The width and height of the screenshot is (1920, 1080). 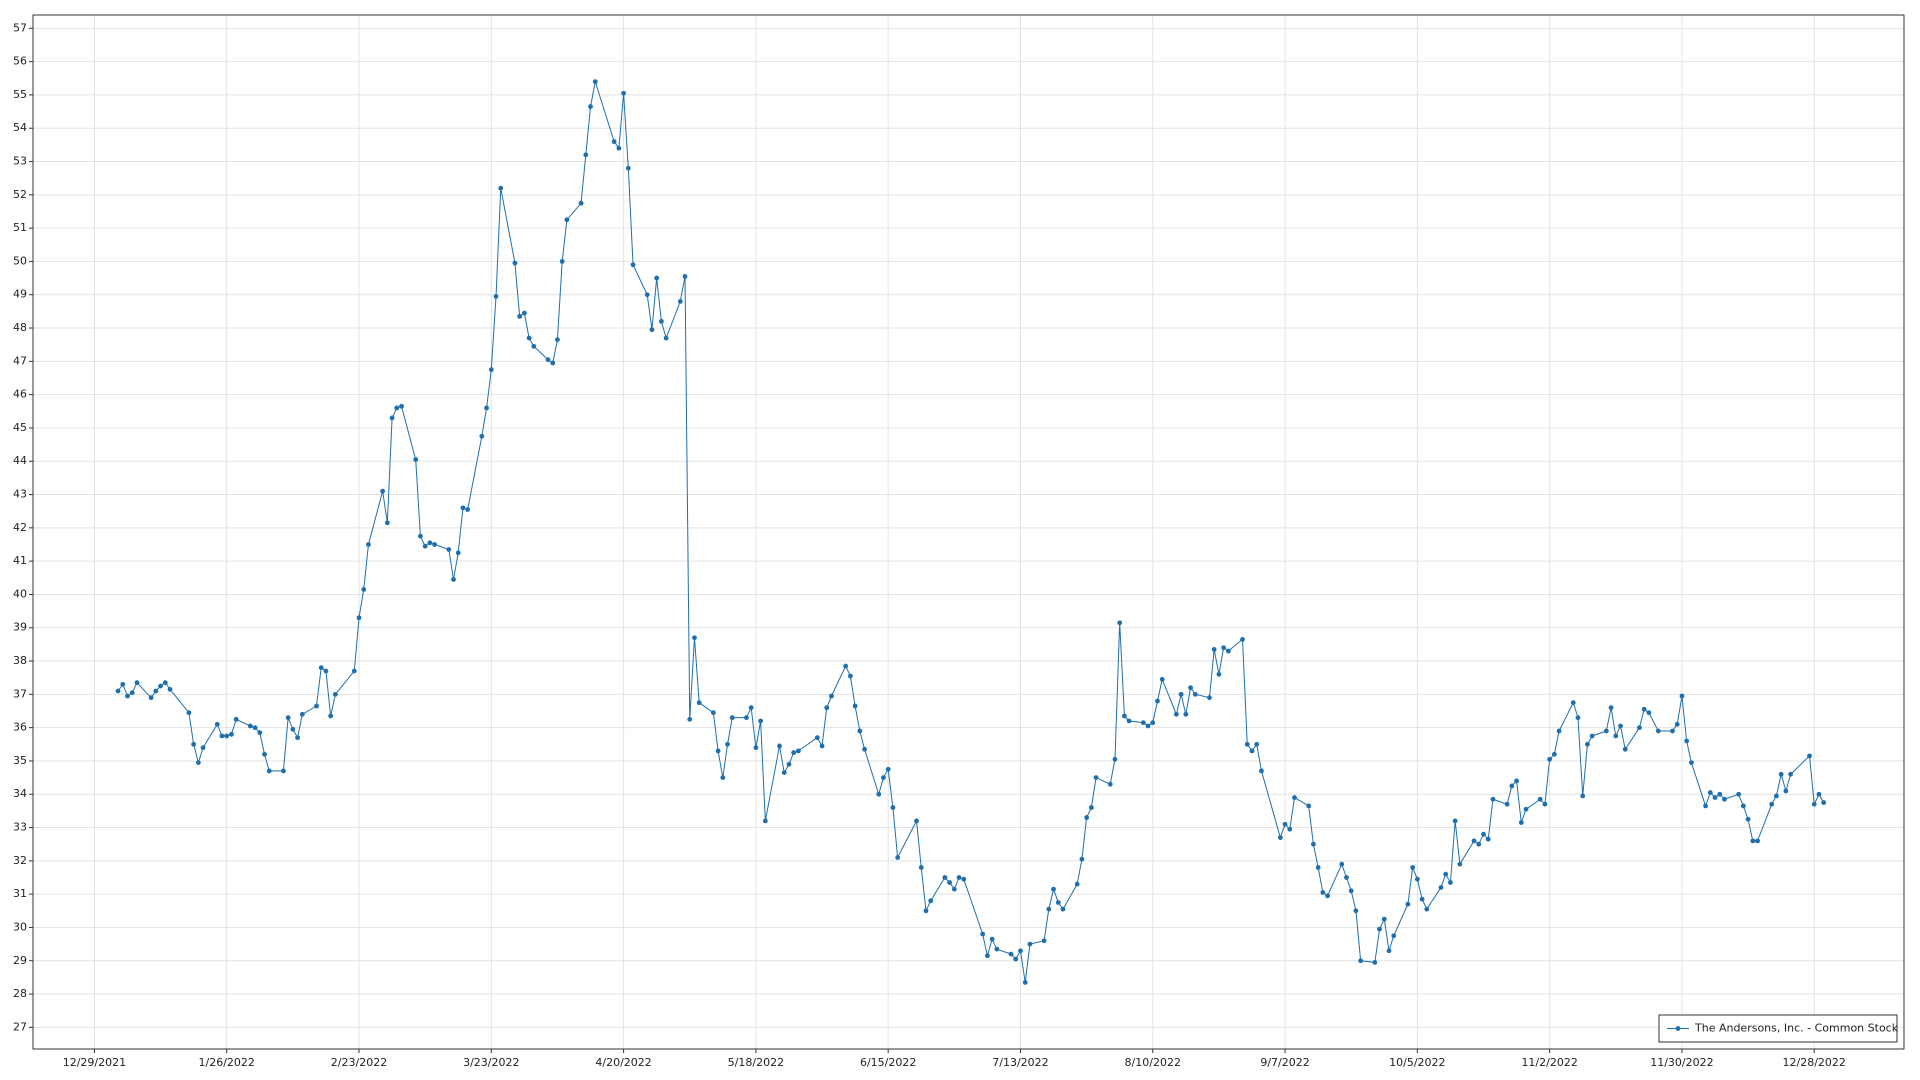 What do you see at coordinates (1681, 1062) in the screenshot?
I see `x-tick-label: 11/30/2022` at bounding box center [1681, 1062].